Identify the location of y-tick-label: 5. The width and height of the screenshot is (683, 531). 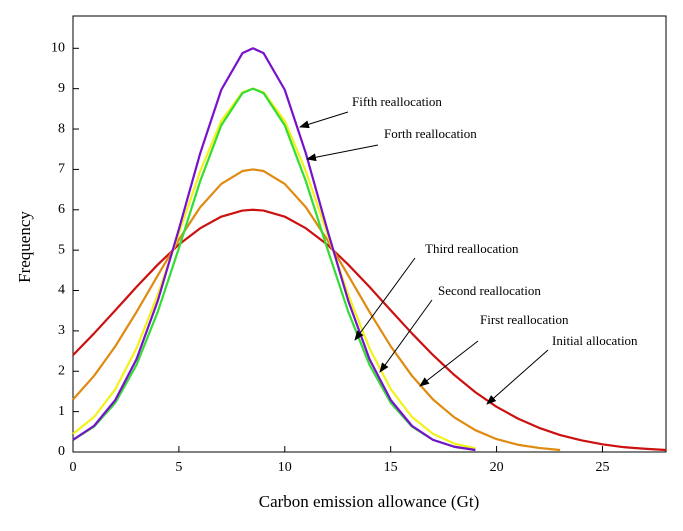
(61, 249).